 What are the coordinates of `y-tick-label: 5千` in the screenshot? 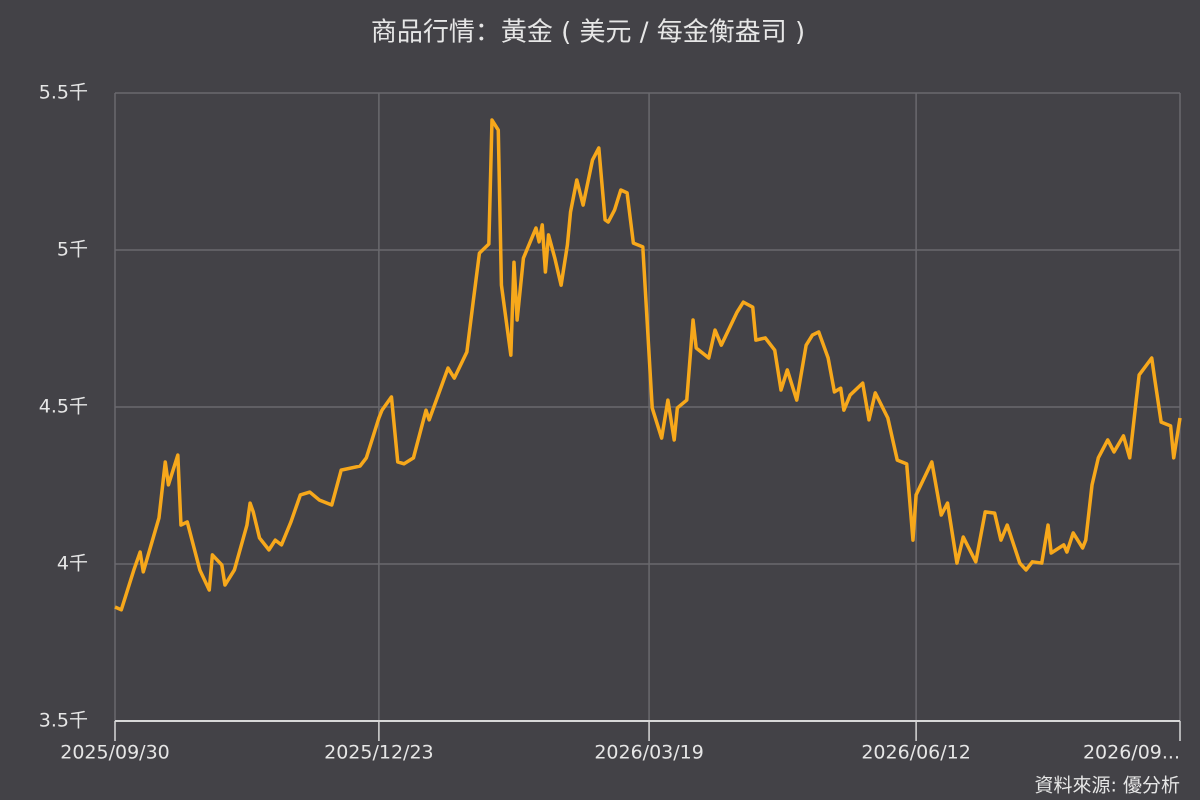 It's located at (72, 250).